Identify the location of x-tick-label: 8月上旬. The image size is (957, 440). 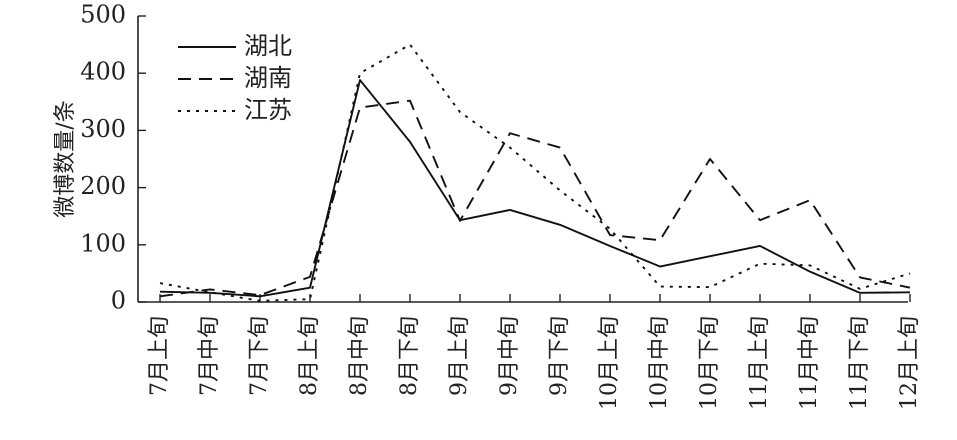
(309, 356).